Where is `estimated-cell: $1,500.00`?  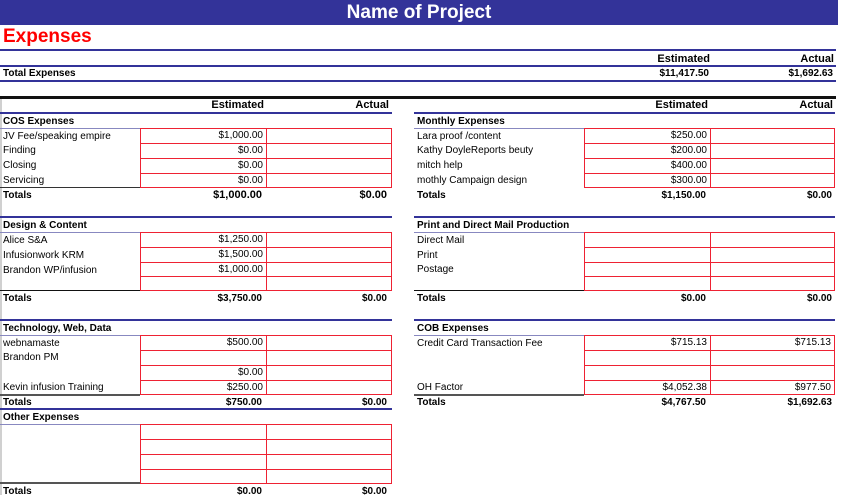
estimated-cell: $1,500.00 is located at coordinates (203, 255).